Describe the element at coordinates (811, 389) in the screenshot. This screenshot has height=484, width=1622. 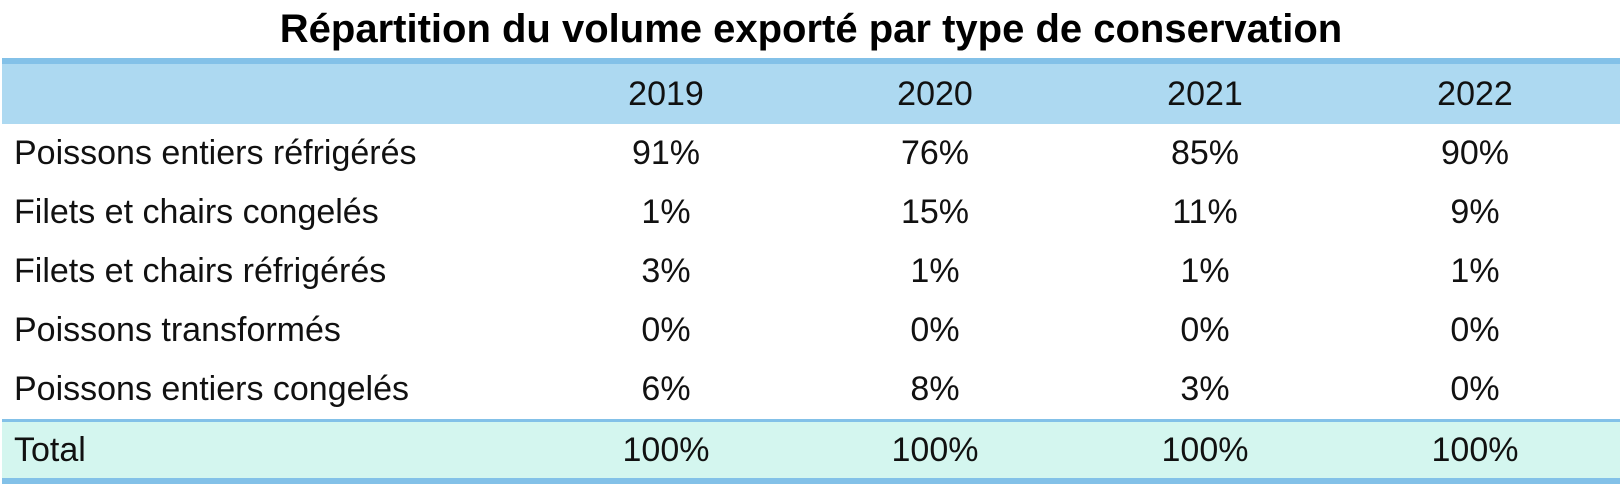
I see `table-row: Poissons entiers congelés 6% 8% 3% 0%` at that location.